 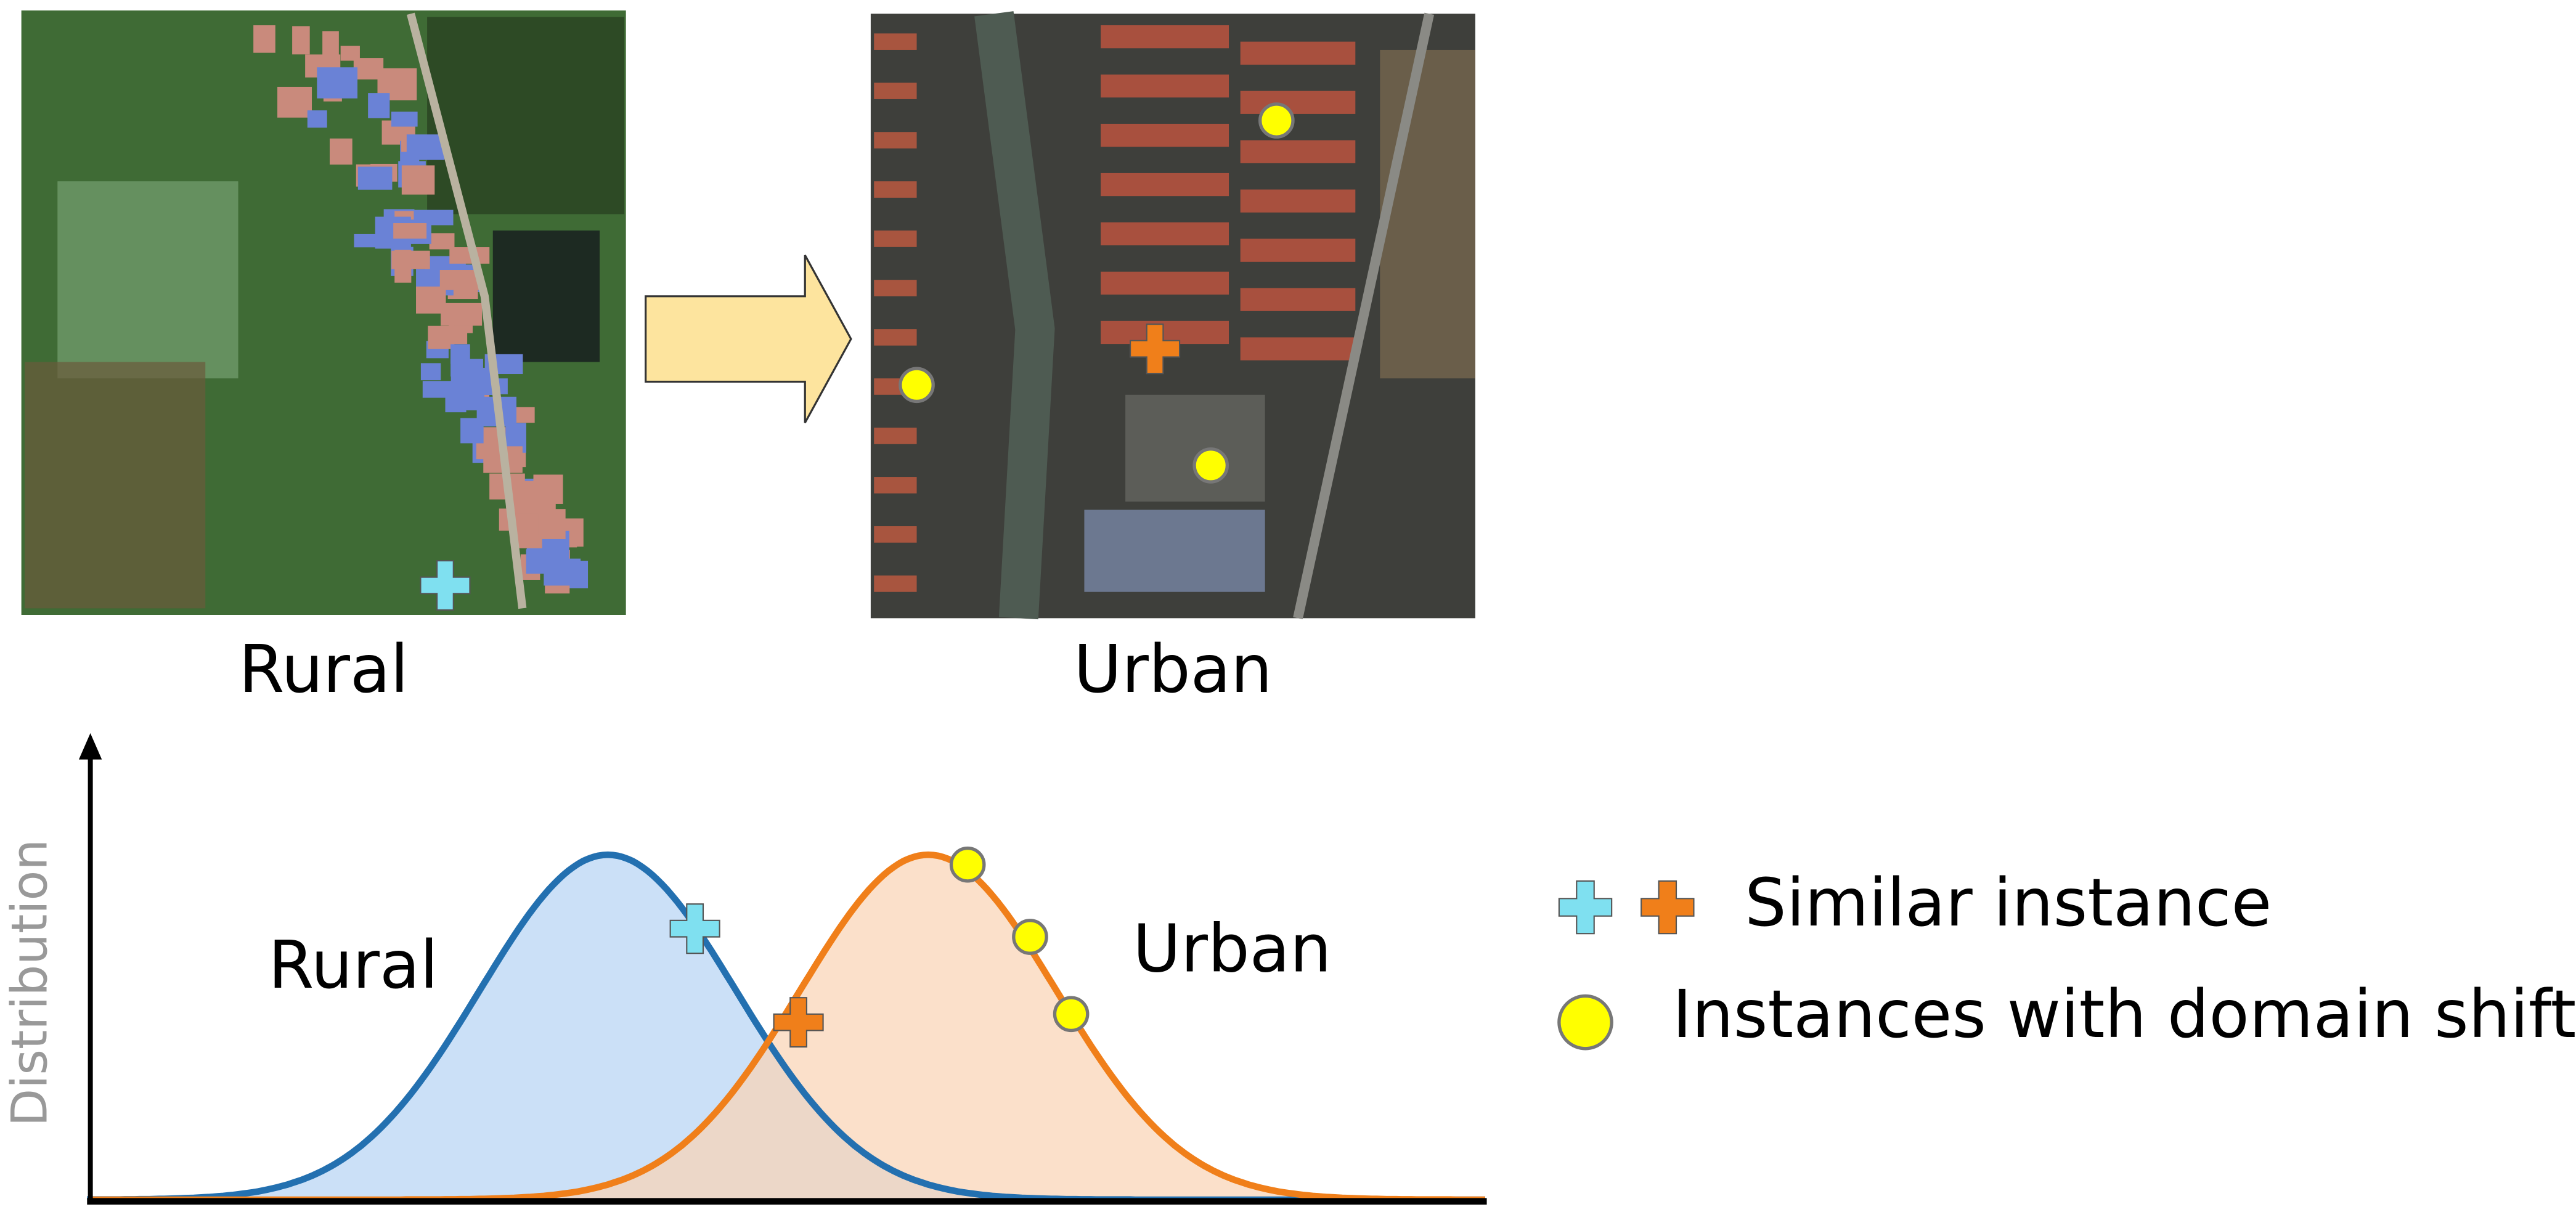 I want to click on arrow, so click(x=749, y=338).